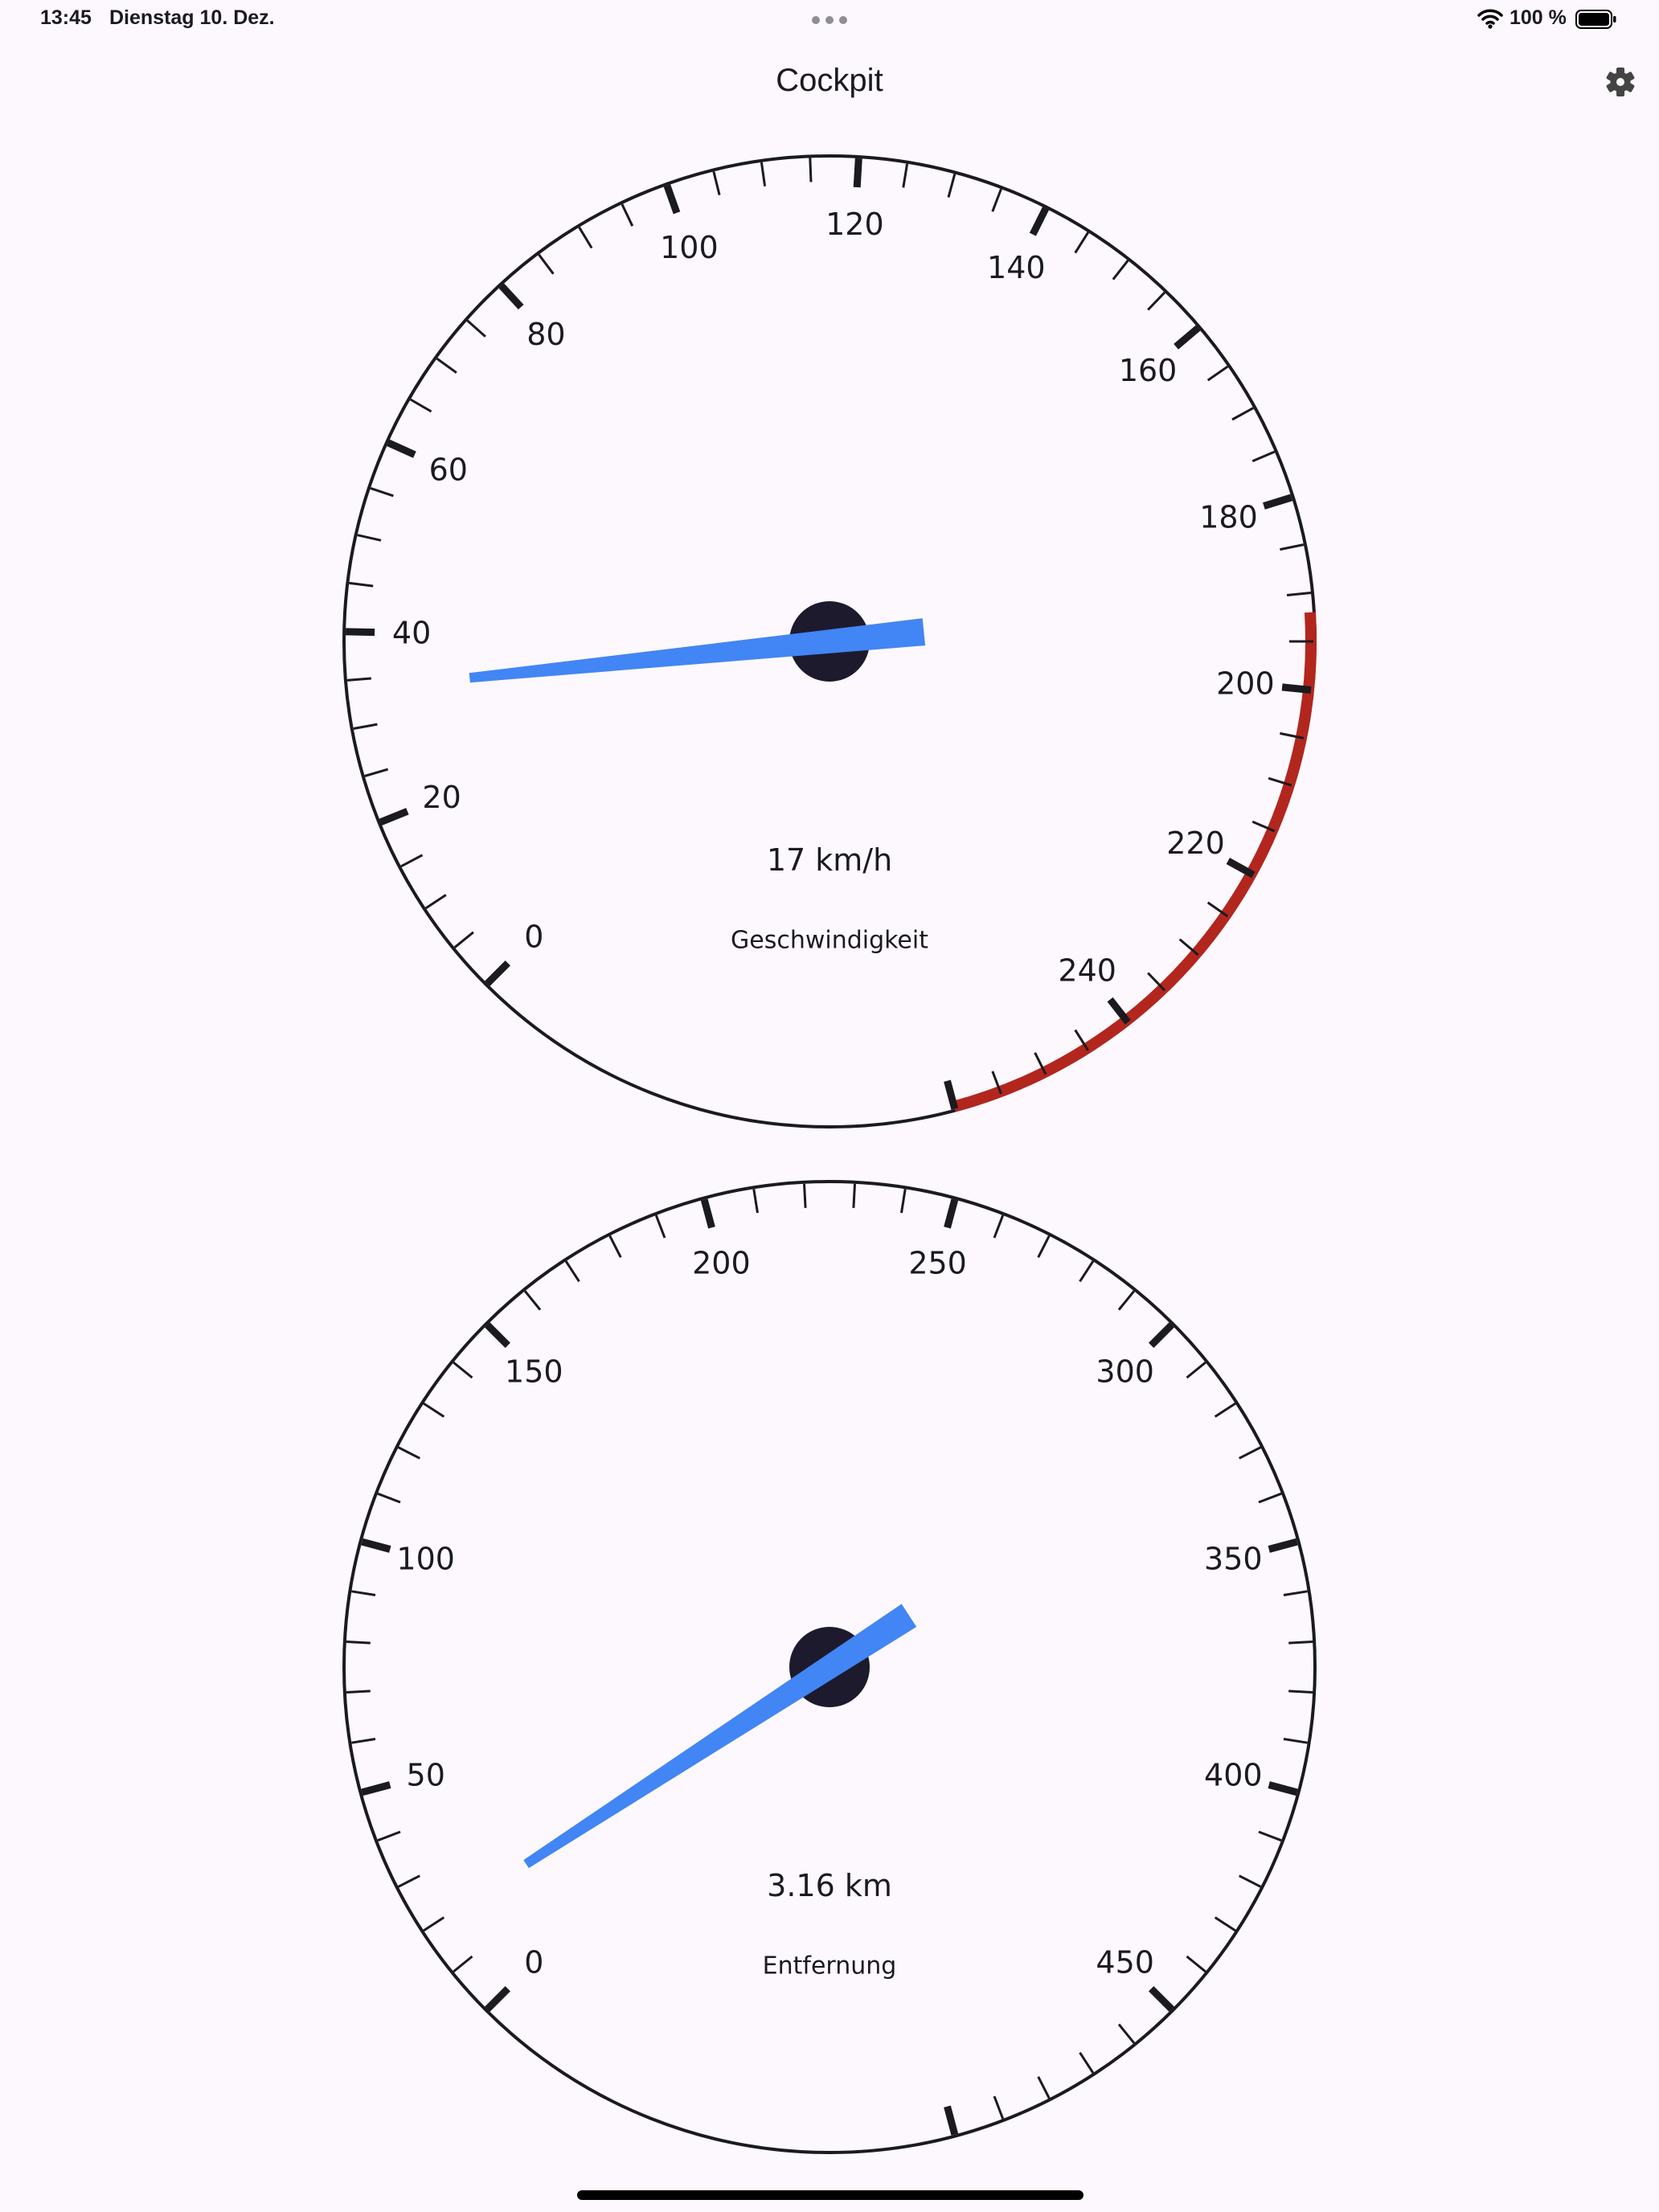  Describe the element at coordinates (411, 633) in the screenshot. I see `tick-label: 40` at that location.